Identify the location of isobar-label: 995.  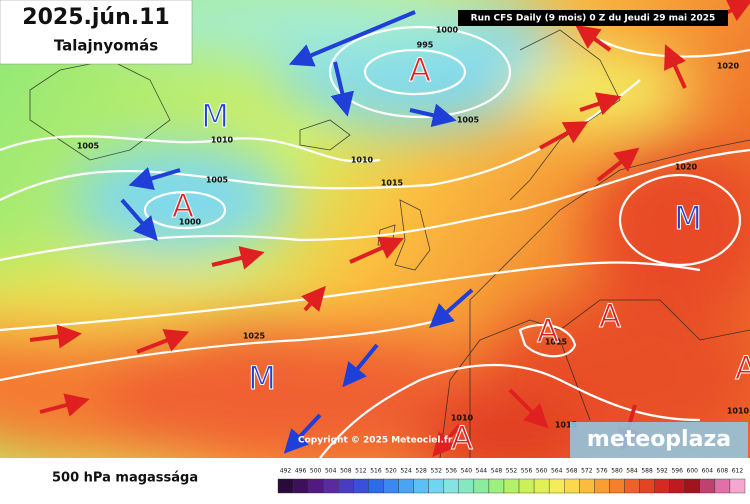
(425, 45).